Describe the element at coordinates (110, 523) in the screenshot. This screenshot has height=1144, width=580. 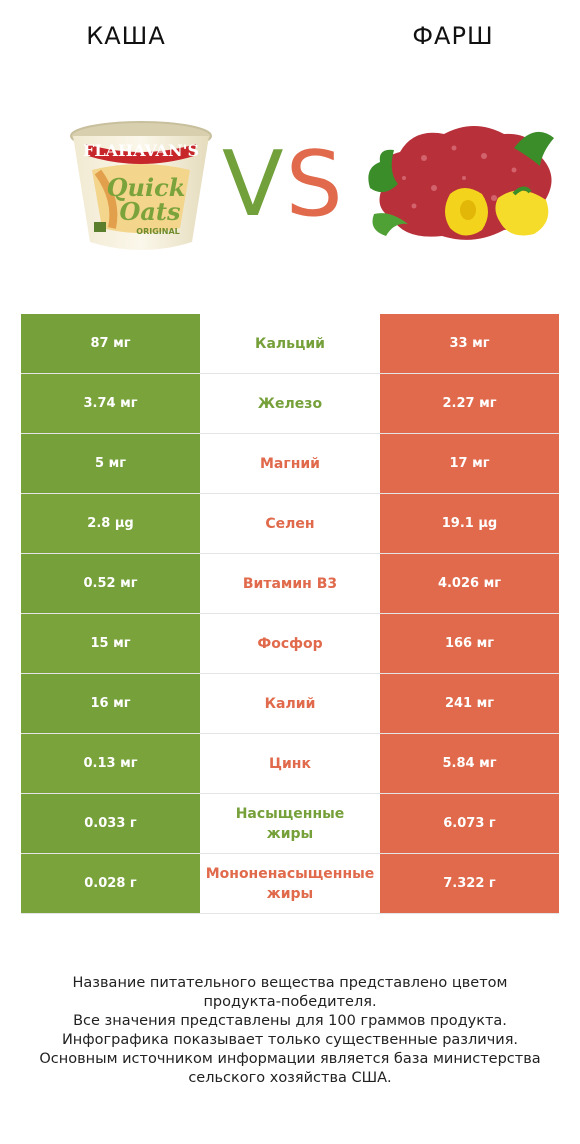
I see `left-value: 2.8 µg` at that location.